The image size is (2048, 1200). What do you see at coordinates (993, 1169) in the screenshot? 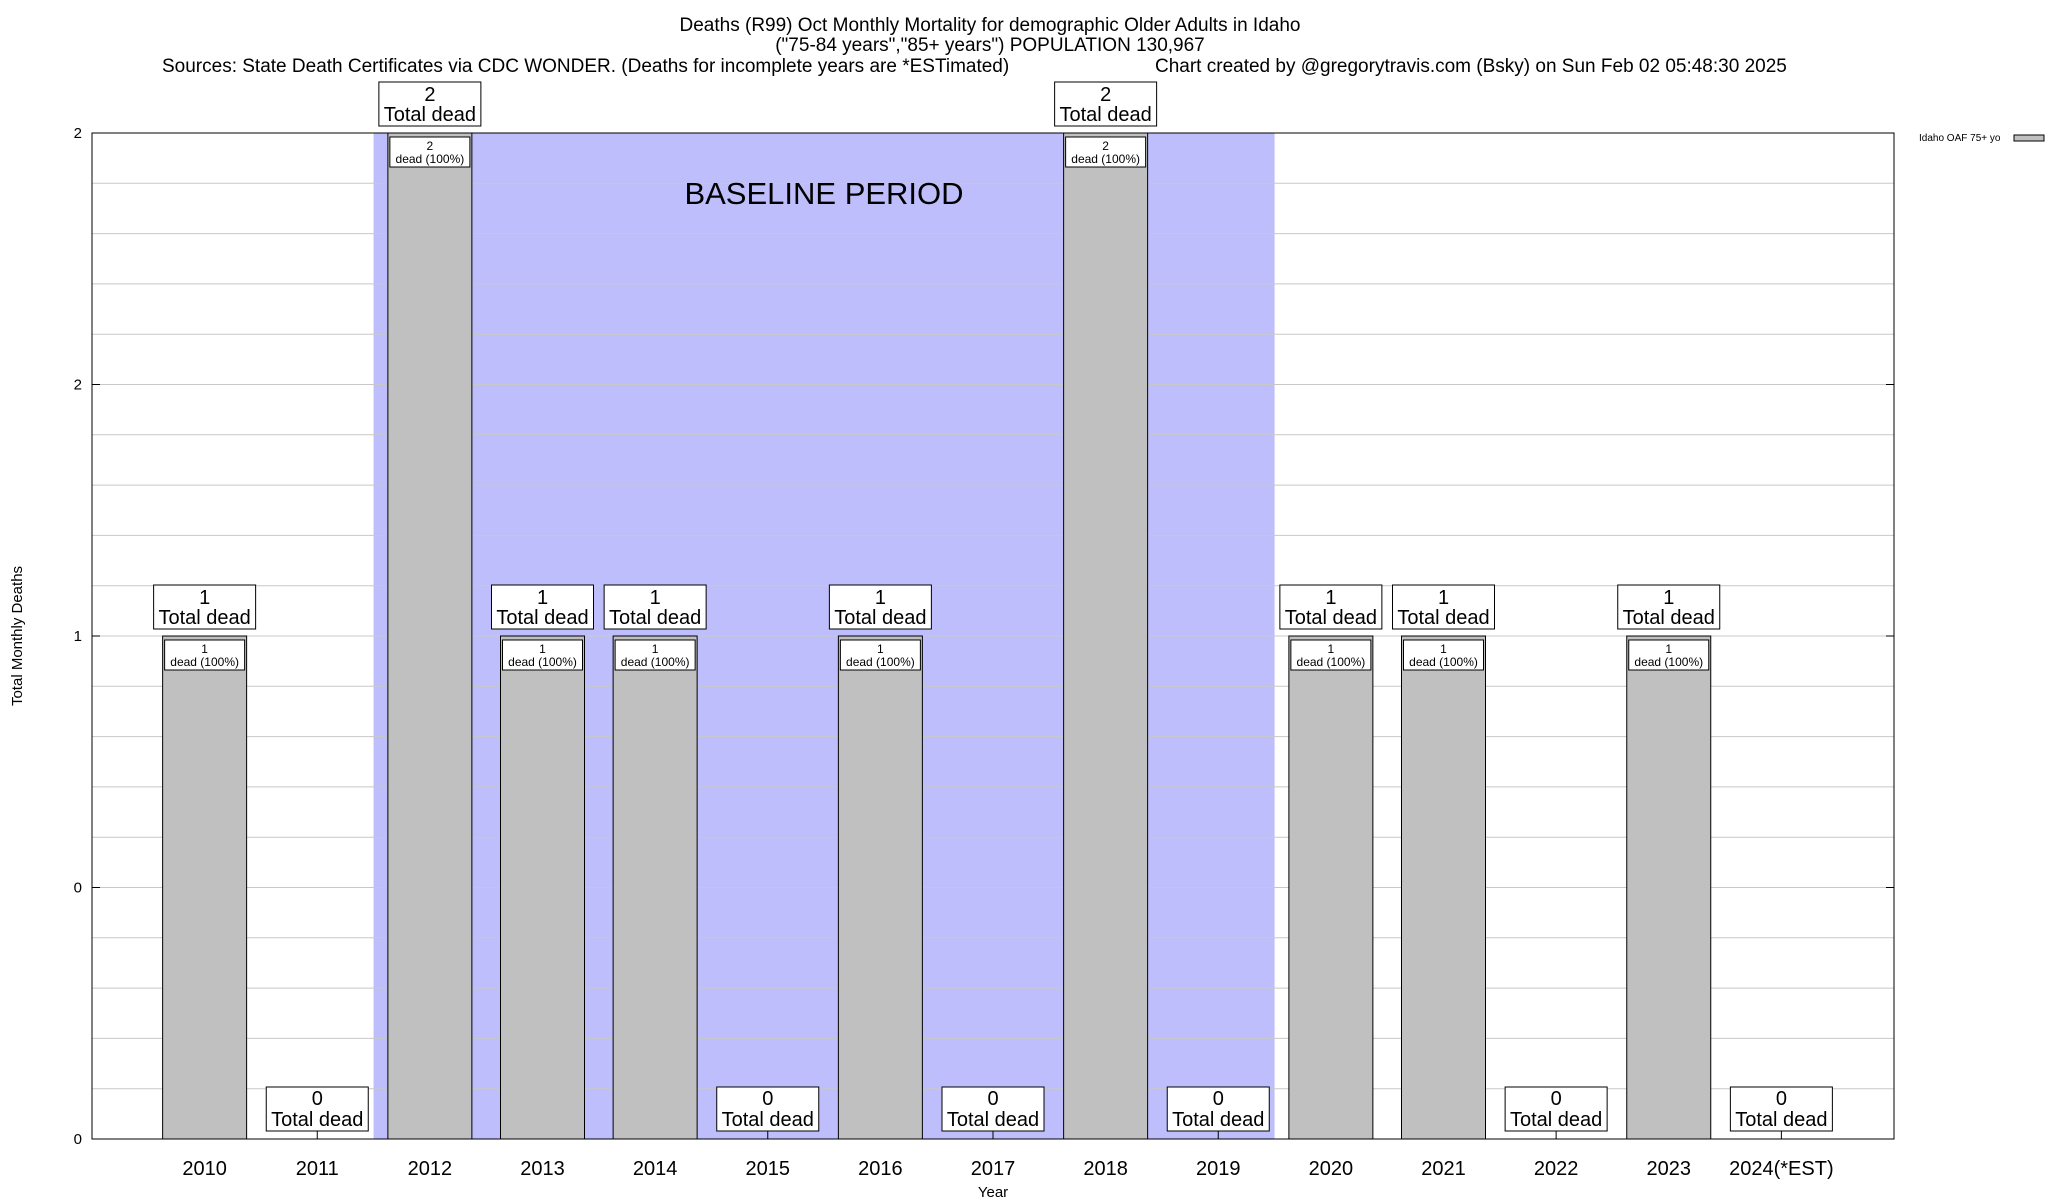
I see `x-tick-label: 2017` at bounding box center [993, 1169].